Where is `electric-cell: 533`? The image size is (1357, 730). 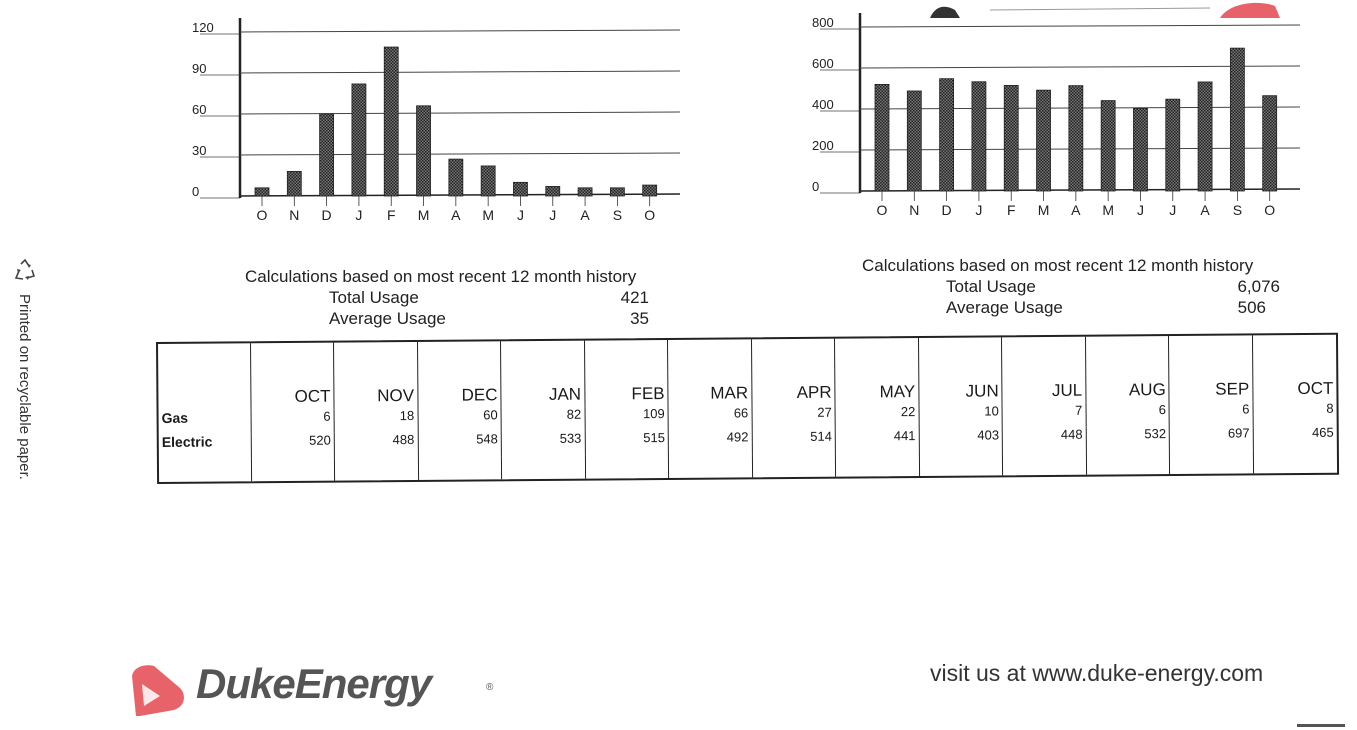
electric-cell: 533 is located at coordinates (543, 444).